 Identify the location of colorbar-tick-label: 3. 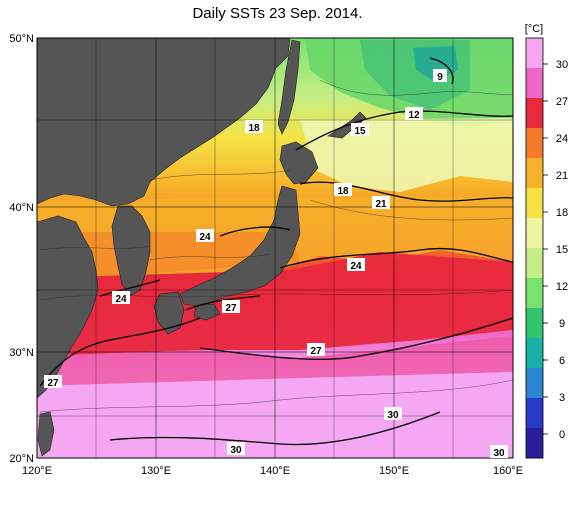
(562, 398).